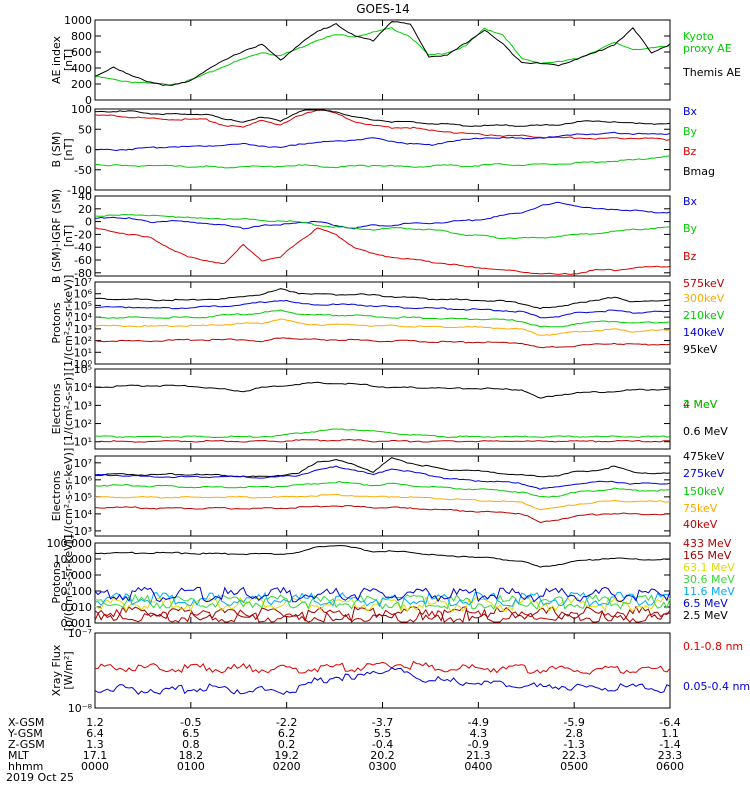 This screenshot has height=800, width=750. Describe the element at coordinates (286, 755) in the screenshot. I see `footer-value: 19.2` at that location.